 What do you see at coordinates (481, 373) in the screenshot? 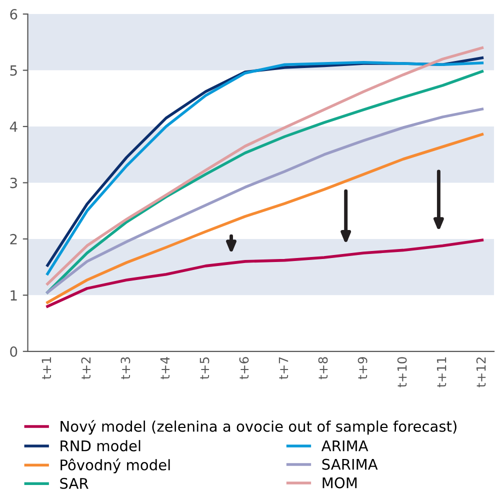
I see `x-tick-label: t+12` at bounding box center [481, 373].